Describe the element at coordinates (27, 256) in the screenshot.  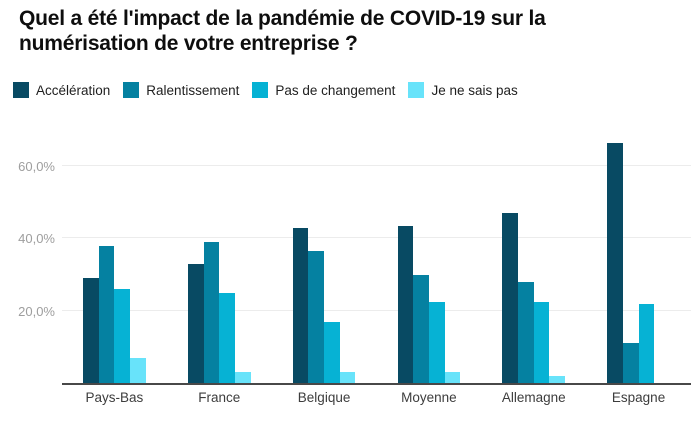
I see `y-axis: 20,0% 40,0% 60,0%` at that location.